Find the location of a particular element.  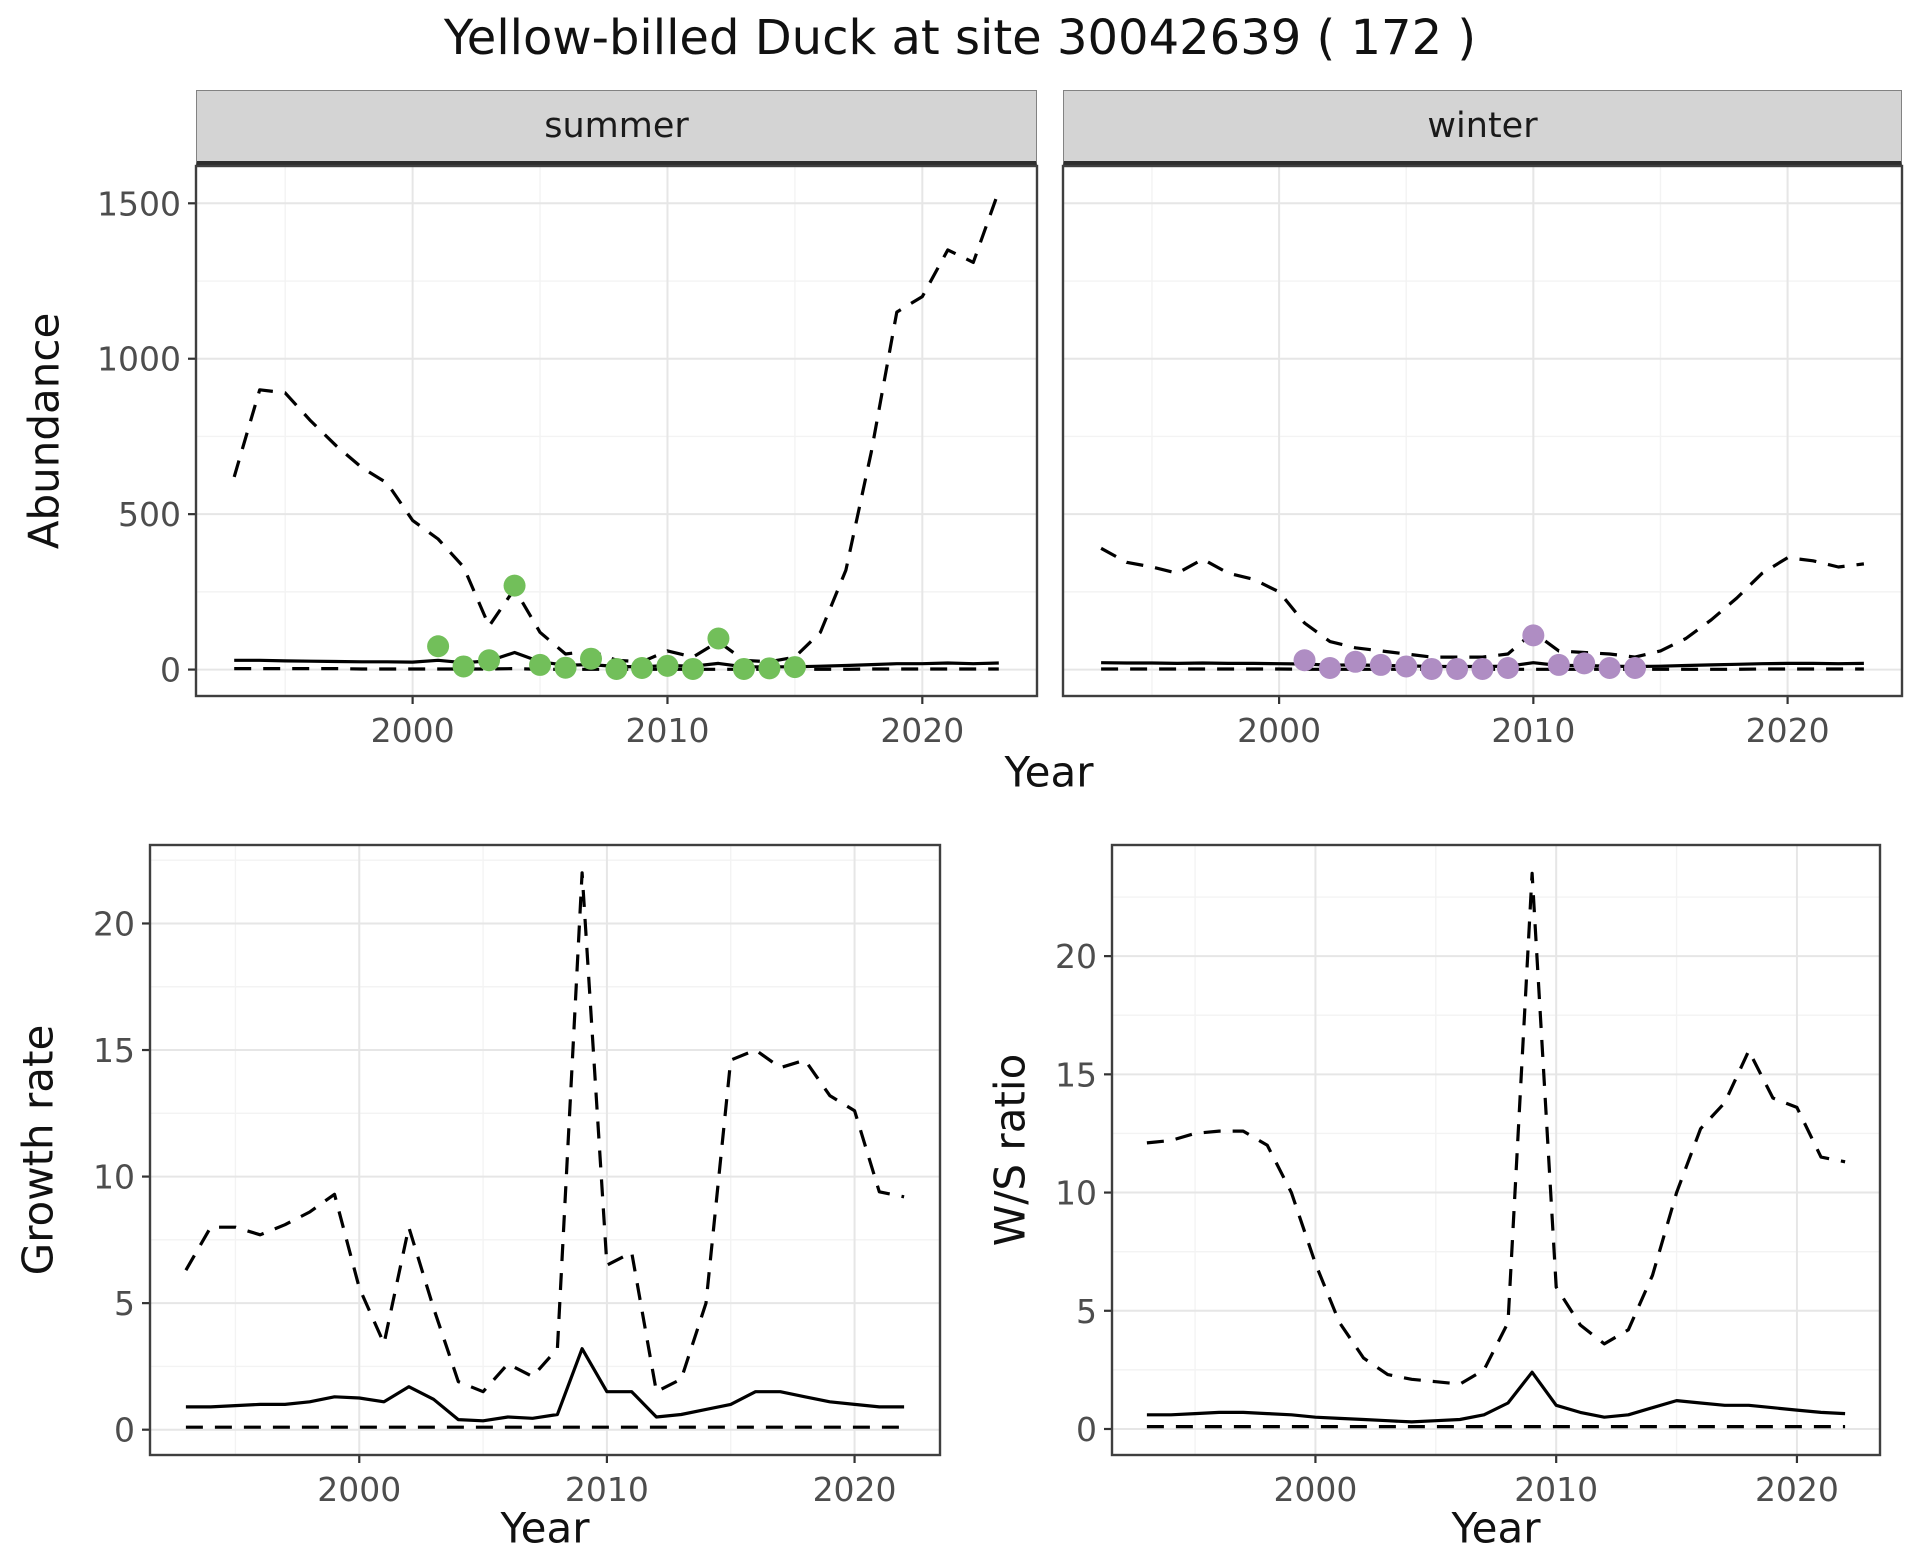

y-axis-label-growth-rate: Growth rate is located at coordinates (38, 1150).